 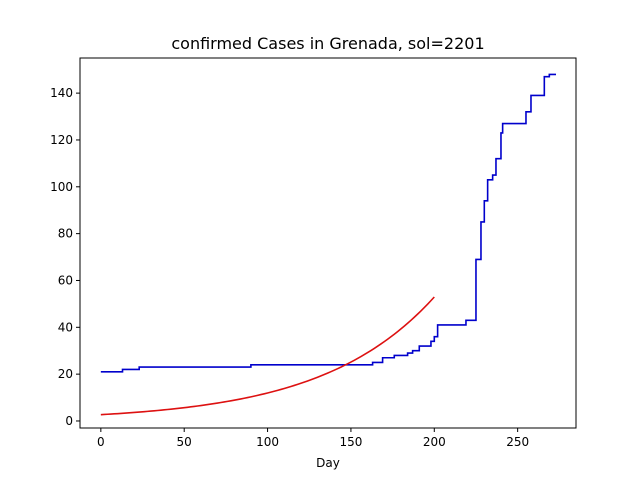 I want to click on y-tick-label: 140, so click(x=61, y=93).